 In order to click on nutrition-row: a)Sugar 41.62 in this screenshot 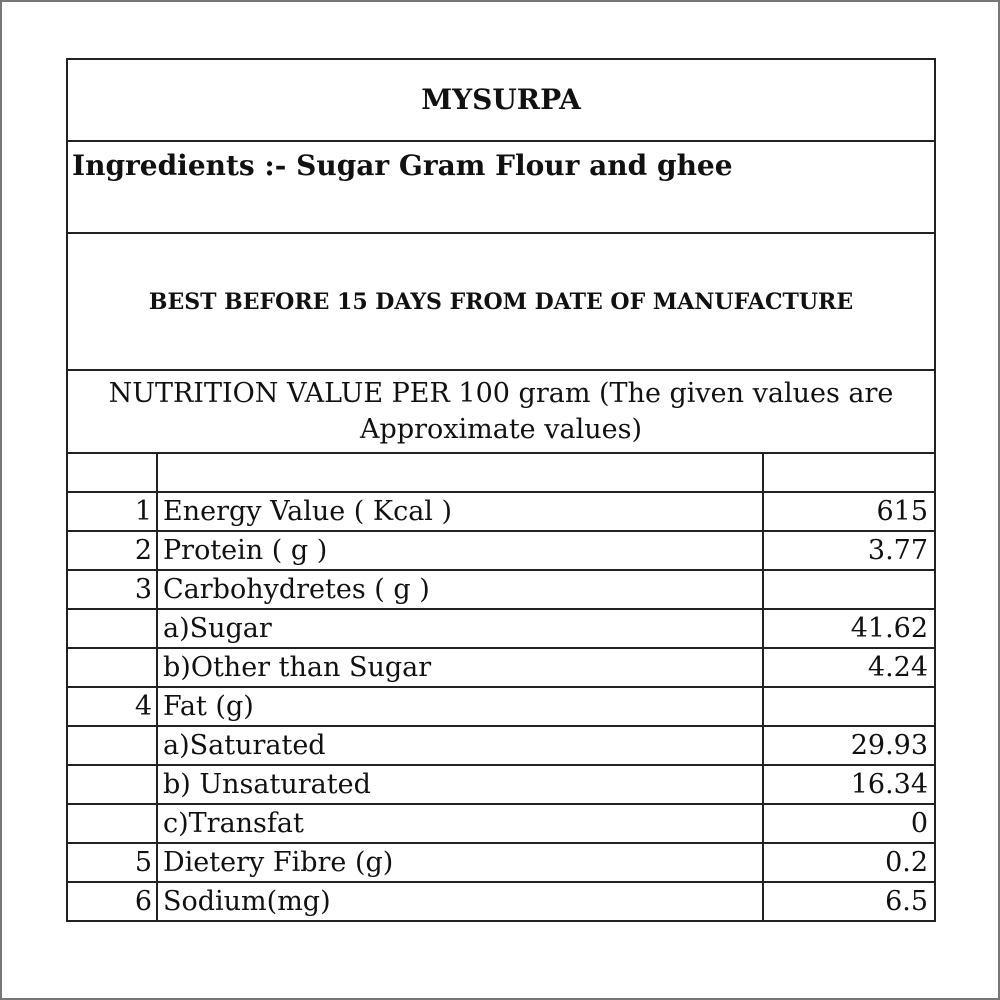, I will do `click(501, 628)`.